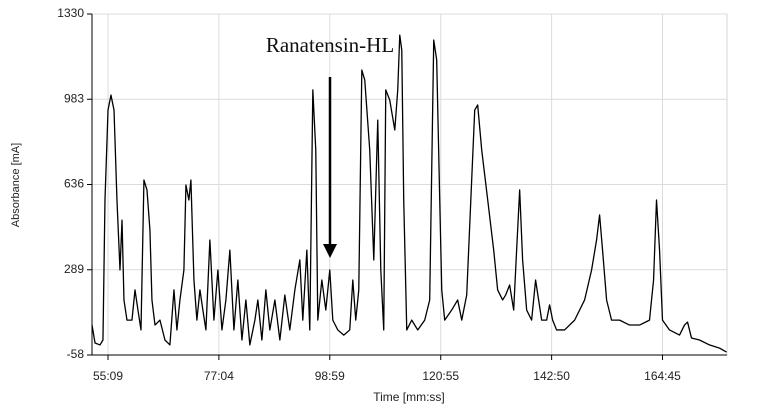 The image size is (758, 412). I want to click on x-tick-label: 120:55, so click(440, 376).